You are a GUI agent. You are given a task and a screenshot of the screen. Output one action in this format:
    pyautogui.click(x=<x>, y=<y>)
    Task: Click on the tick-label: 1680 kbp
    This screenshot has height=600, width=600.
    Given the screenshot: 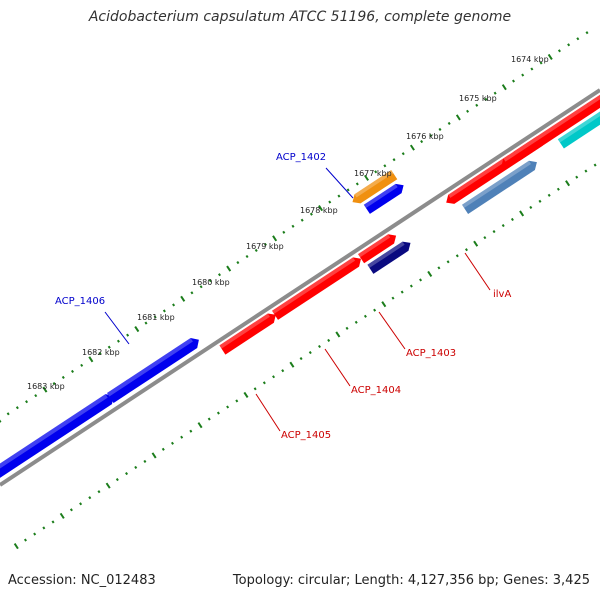 What is the action you would take?
    pyautogui.click(x=211, y=282)
    